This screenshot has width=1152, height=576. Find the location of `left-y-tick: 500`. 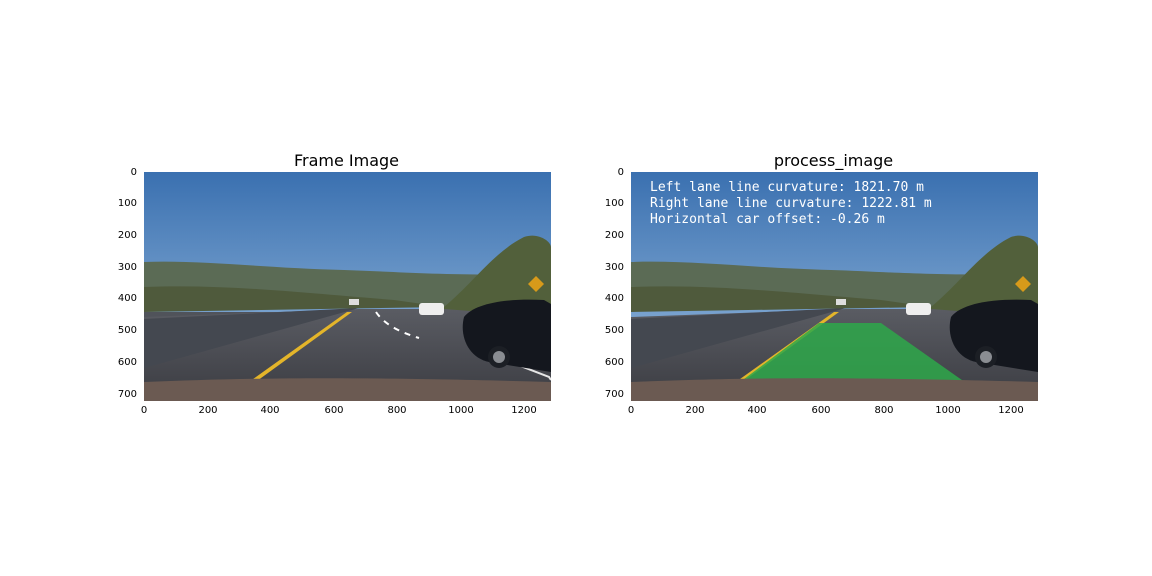

left-y-tick: 500 is located at coordinates (127, 330).